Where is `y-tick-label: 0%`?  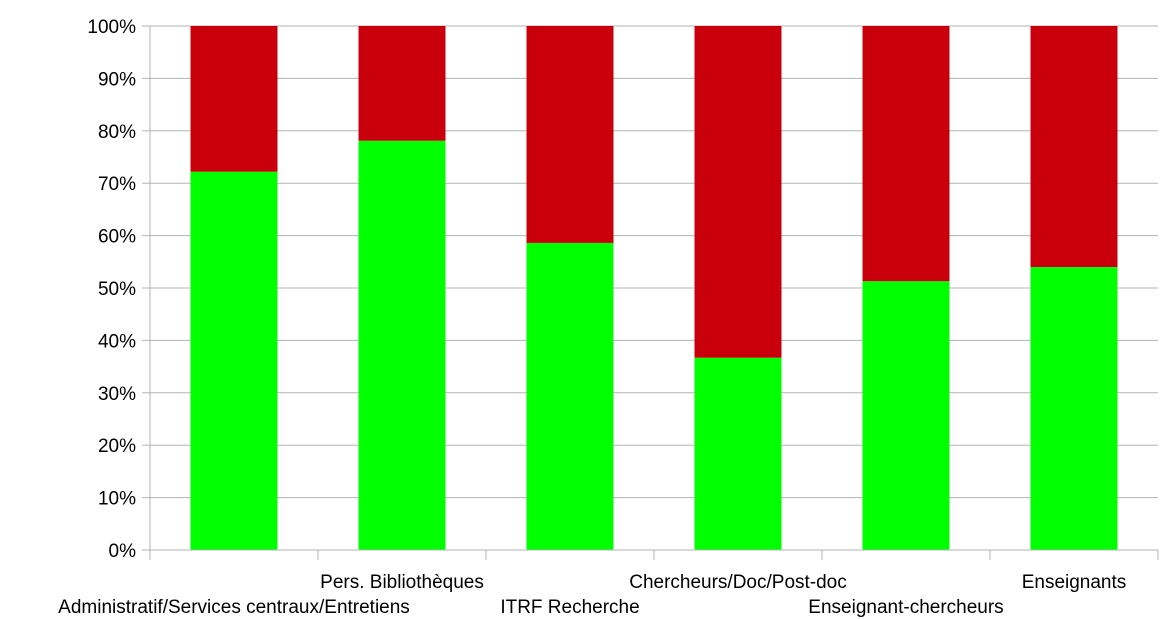 y-tick-label: 0% is located at coordinates (123, 551).